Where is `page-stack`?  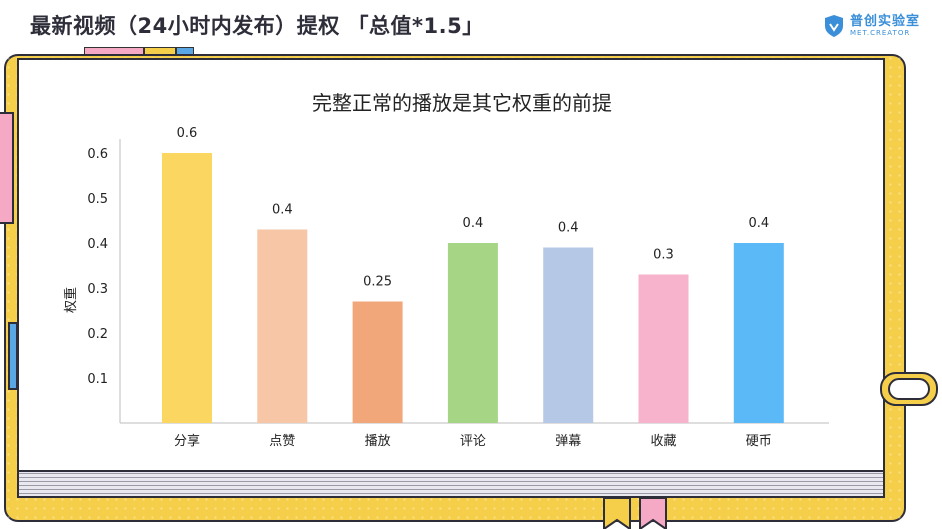
page-stack is located at coordinates (451, 484).